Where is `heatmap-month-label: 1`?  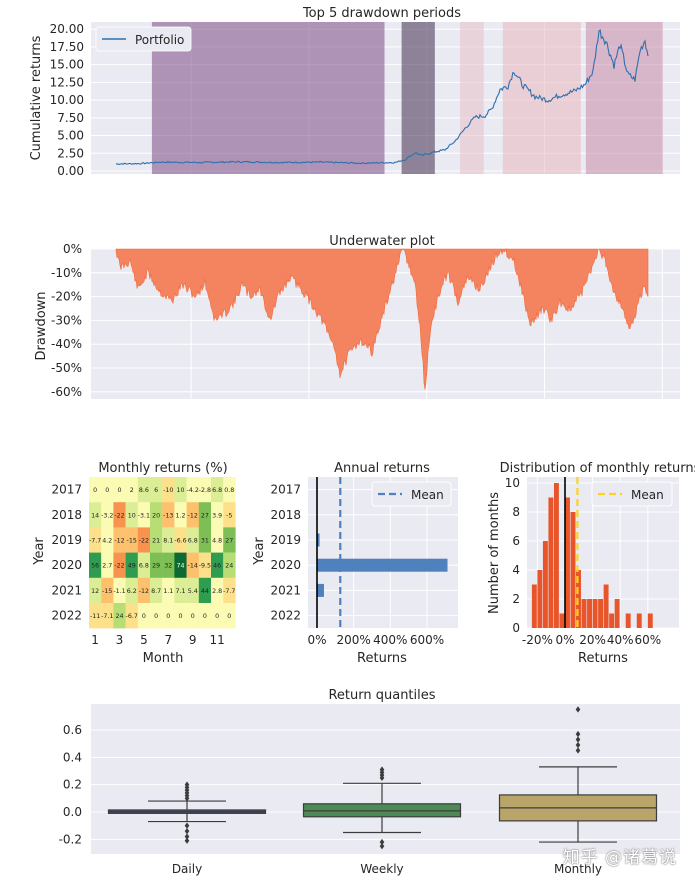 heatmap-month-label: 1 is located at coordinates (95, 640).